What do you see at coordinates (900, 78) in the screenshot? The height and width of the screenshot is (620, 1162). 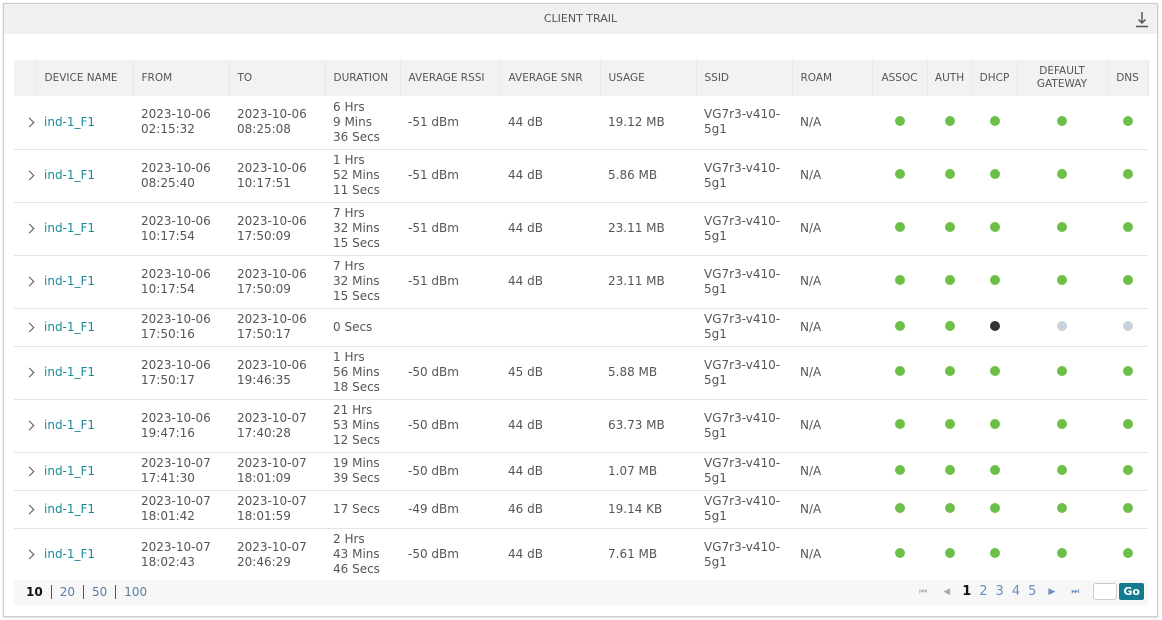 I see `column-header: ASSOC` at bounding box center [900, 78].